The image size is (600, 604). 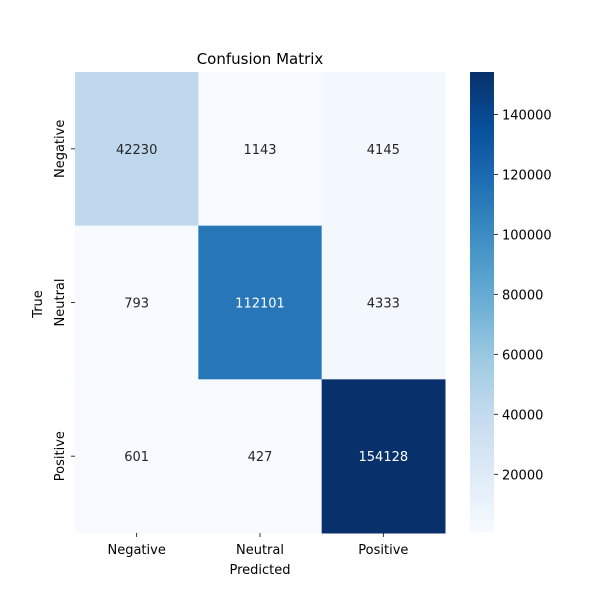 I want to click on colorbar-tick-label: 100000, so click(x=527, y=235).